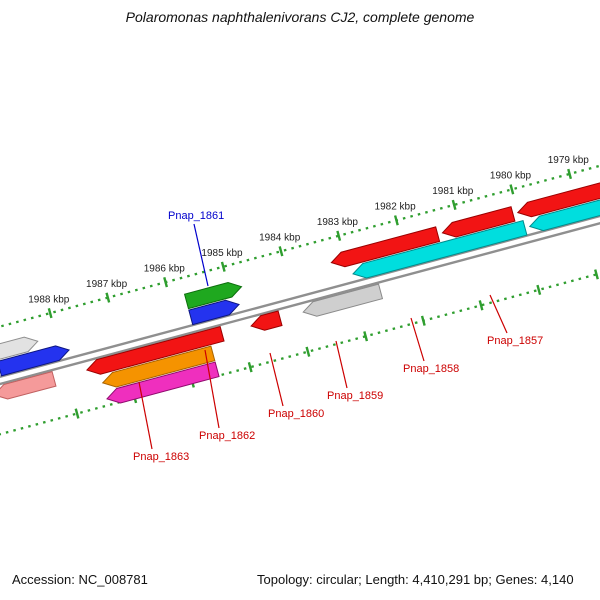 This screenshot has width=600, height=600. I want to click on ruler-kbp-label: 1986 kbp, so click(165, 268).